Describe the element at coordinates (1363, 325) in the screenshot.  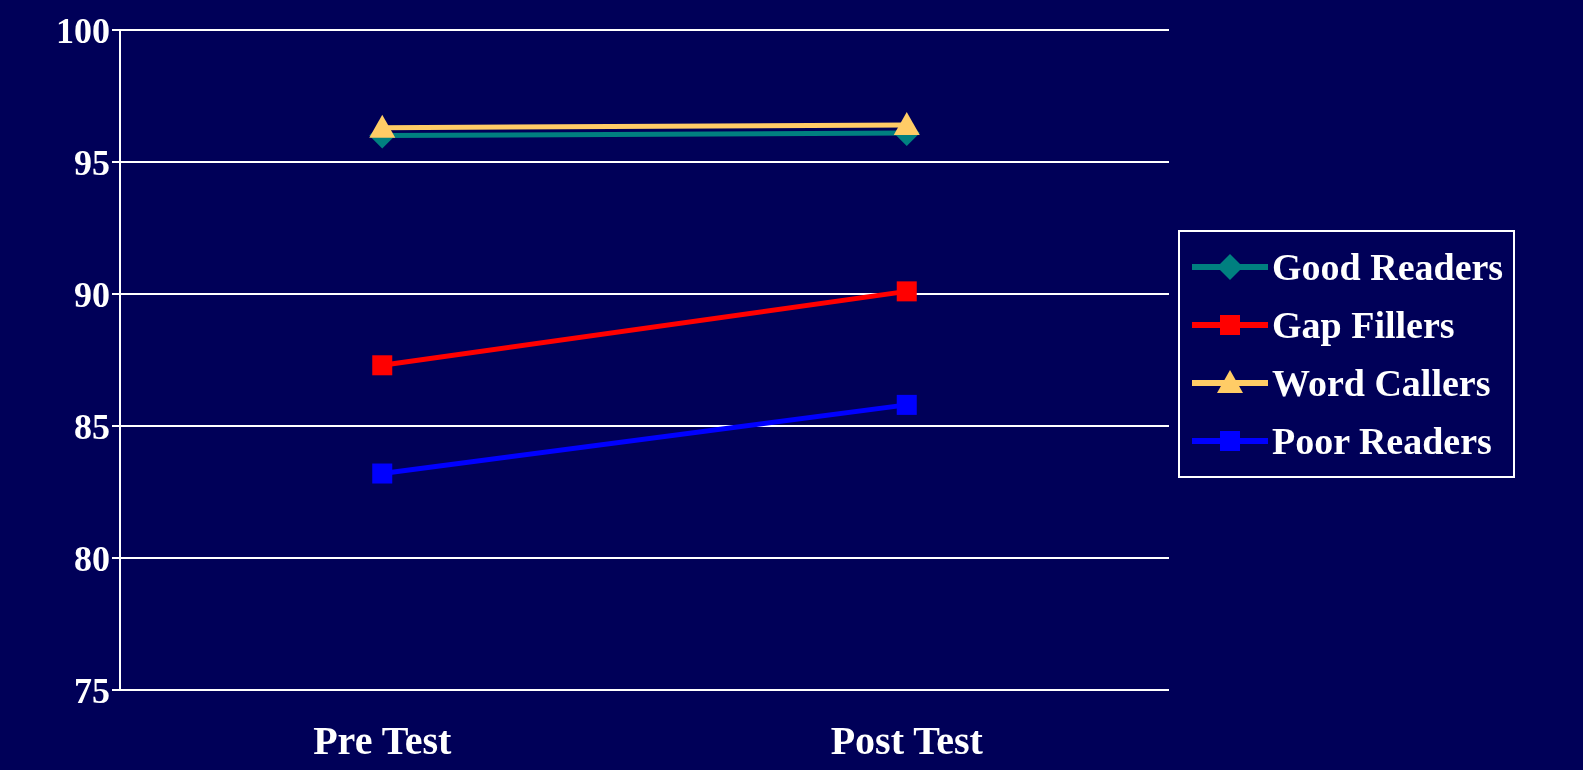
I see `legend-label: Gap Fillers` at that location.